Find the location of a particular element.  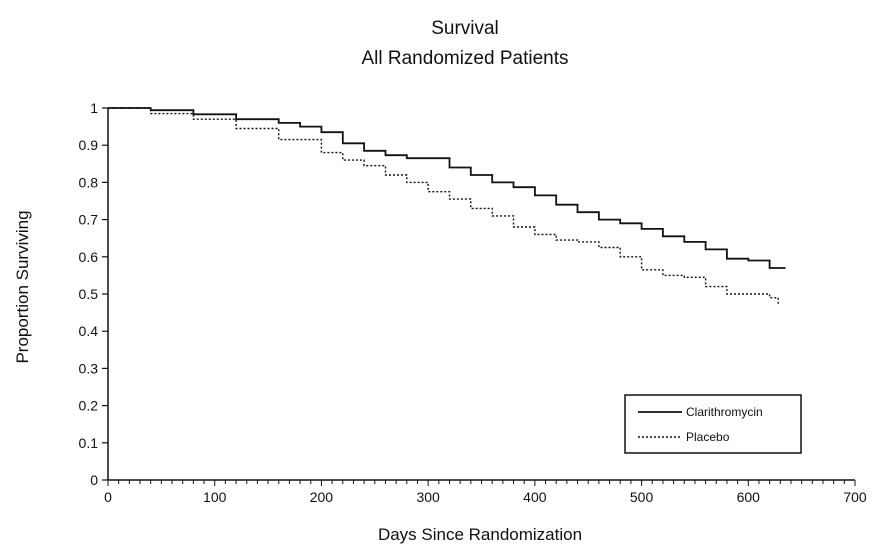

legend-label-placebo: Placebo is located at coordinates (708, 437).